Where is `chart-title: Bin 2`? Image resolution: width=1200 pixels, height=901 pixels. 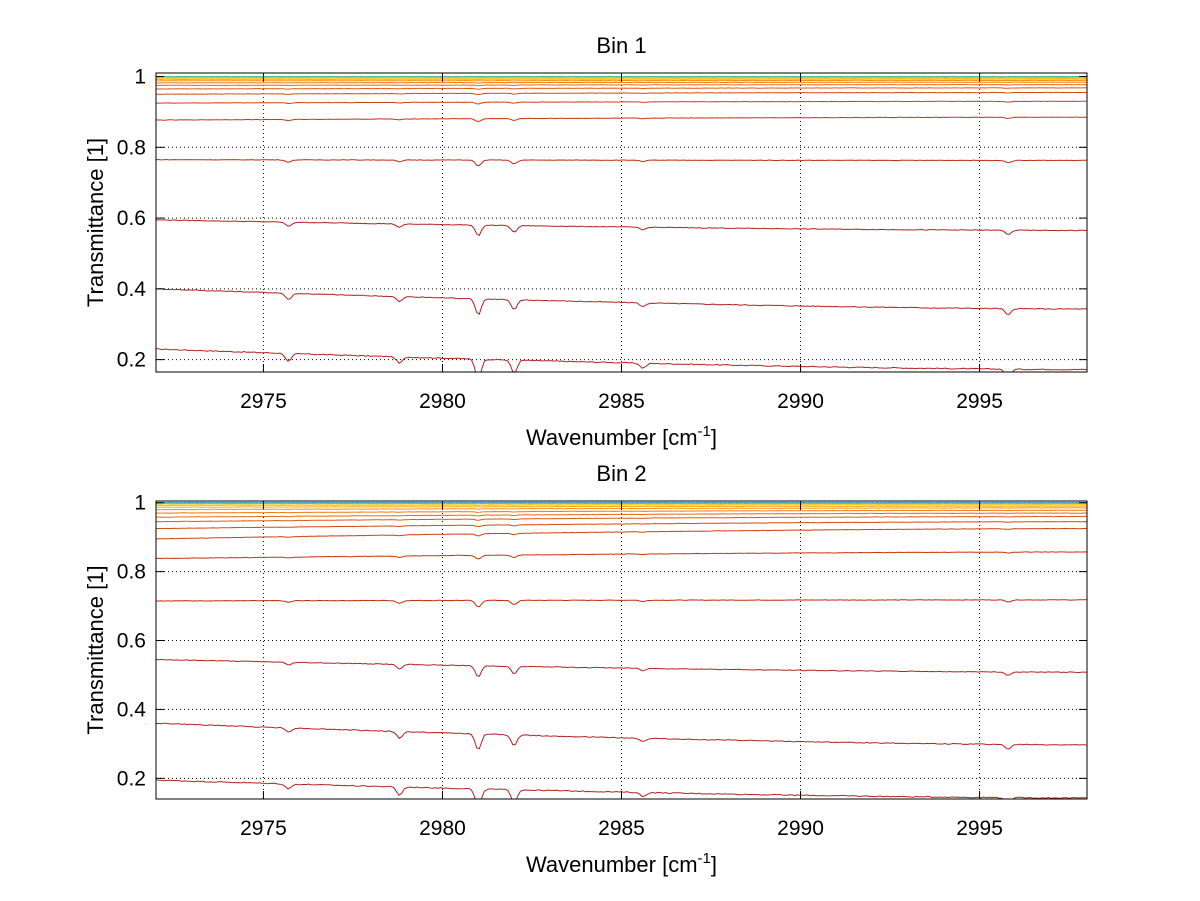
chart-title: Bin 2 is located at coordinates (621, 473).